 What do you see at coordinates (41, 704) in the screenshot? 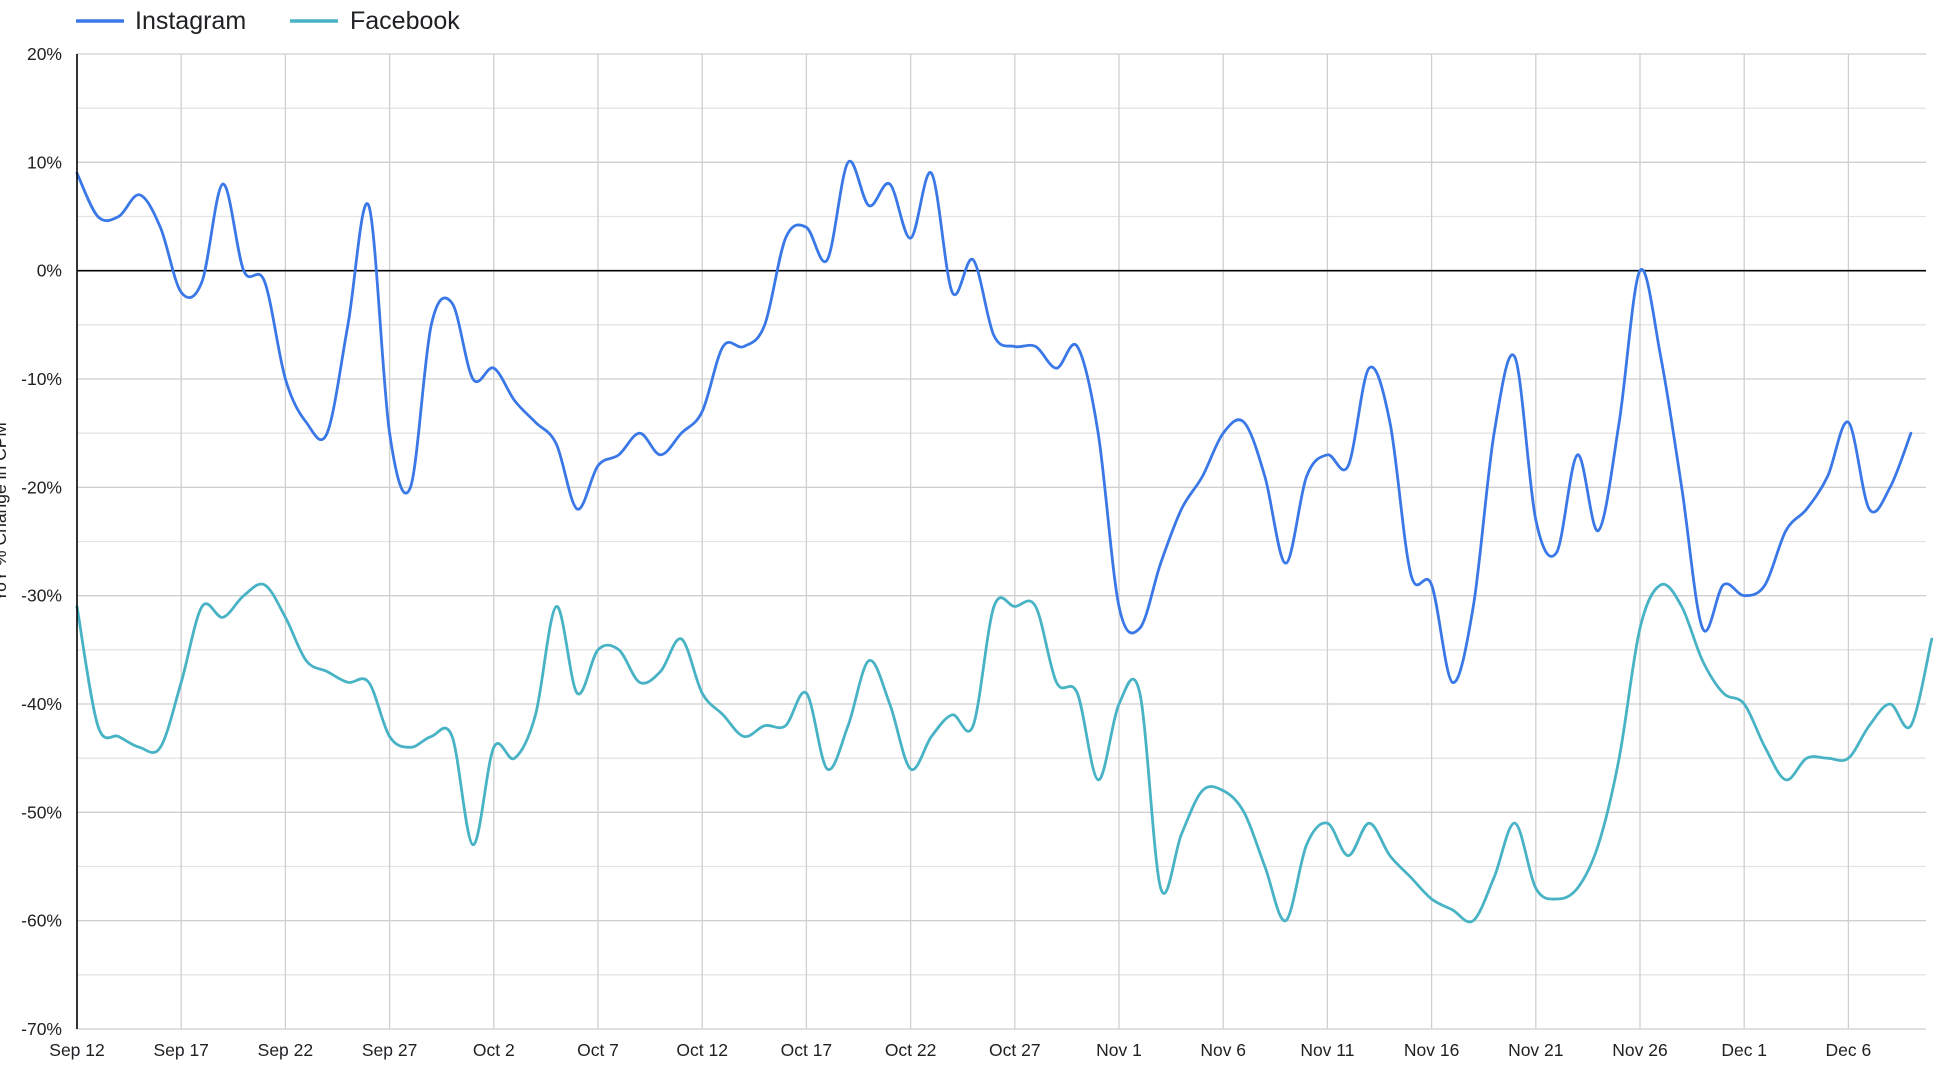
I see `y-tick-label: -40%` at bounding box center [41, 704].